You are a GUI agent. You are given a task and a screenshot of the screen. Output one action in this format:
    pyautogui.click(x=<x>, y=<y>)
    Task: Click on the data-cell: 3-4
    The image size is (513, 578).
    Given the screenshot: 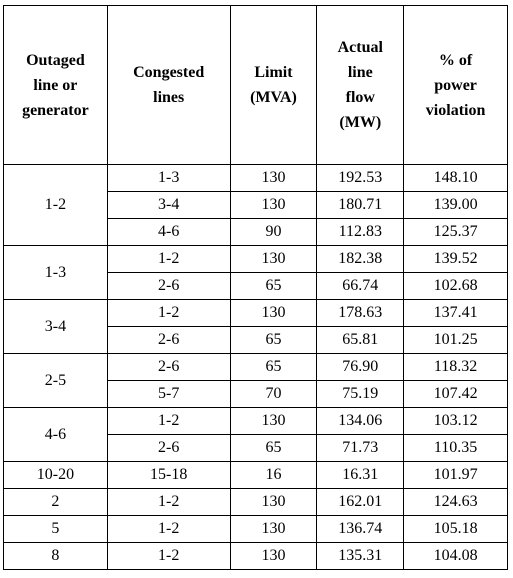 What is the action you would take?
    pyautogui.click(x=168, y=205)
    